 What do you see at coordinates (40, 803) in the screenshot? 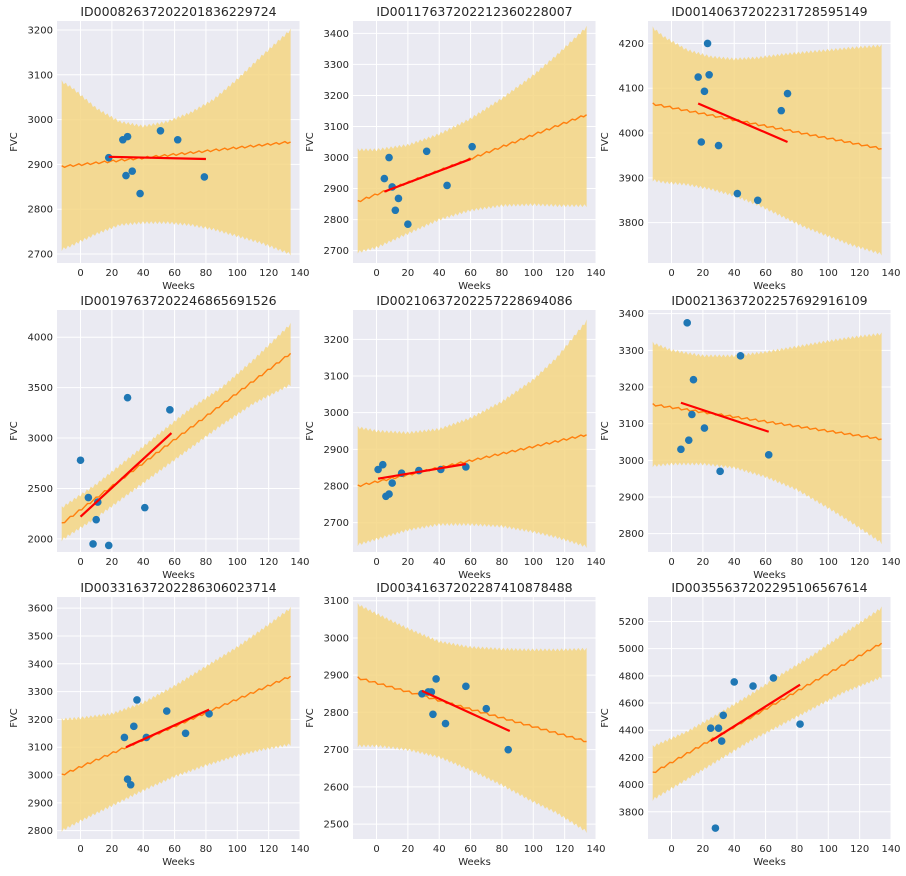
I see `panel-7-ytick-label: 2900` at bounding box center [40, 803].